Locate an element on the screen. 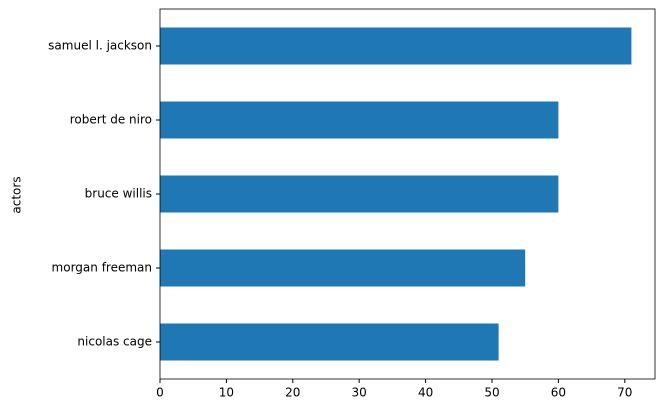 This screenshot has width=665, height=413. y-axis-label: actors is located at coordinates (17, 194).